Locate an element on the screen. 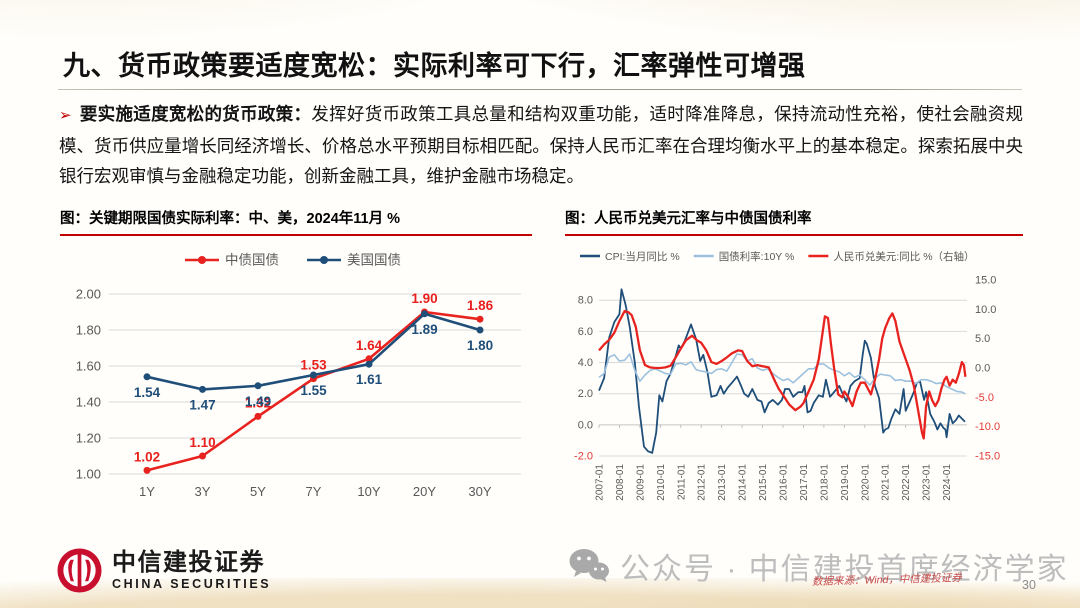 This screenshot has width=1080, height=608. x-tick-label: 2024-01 is located at coordinates (947, 482).